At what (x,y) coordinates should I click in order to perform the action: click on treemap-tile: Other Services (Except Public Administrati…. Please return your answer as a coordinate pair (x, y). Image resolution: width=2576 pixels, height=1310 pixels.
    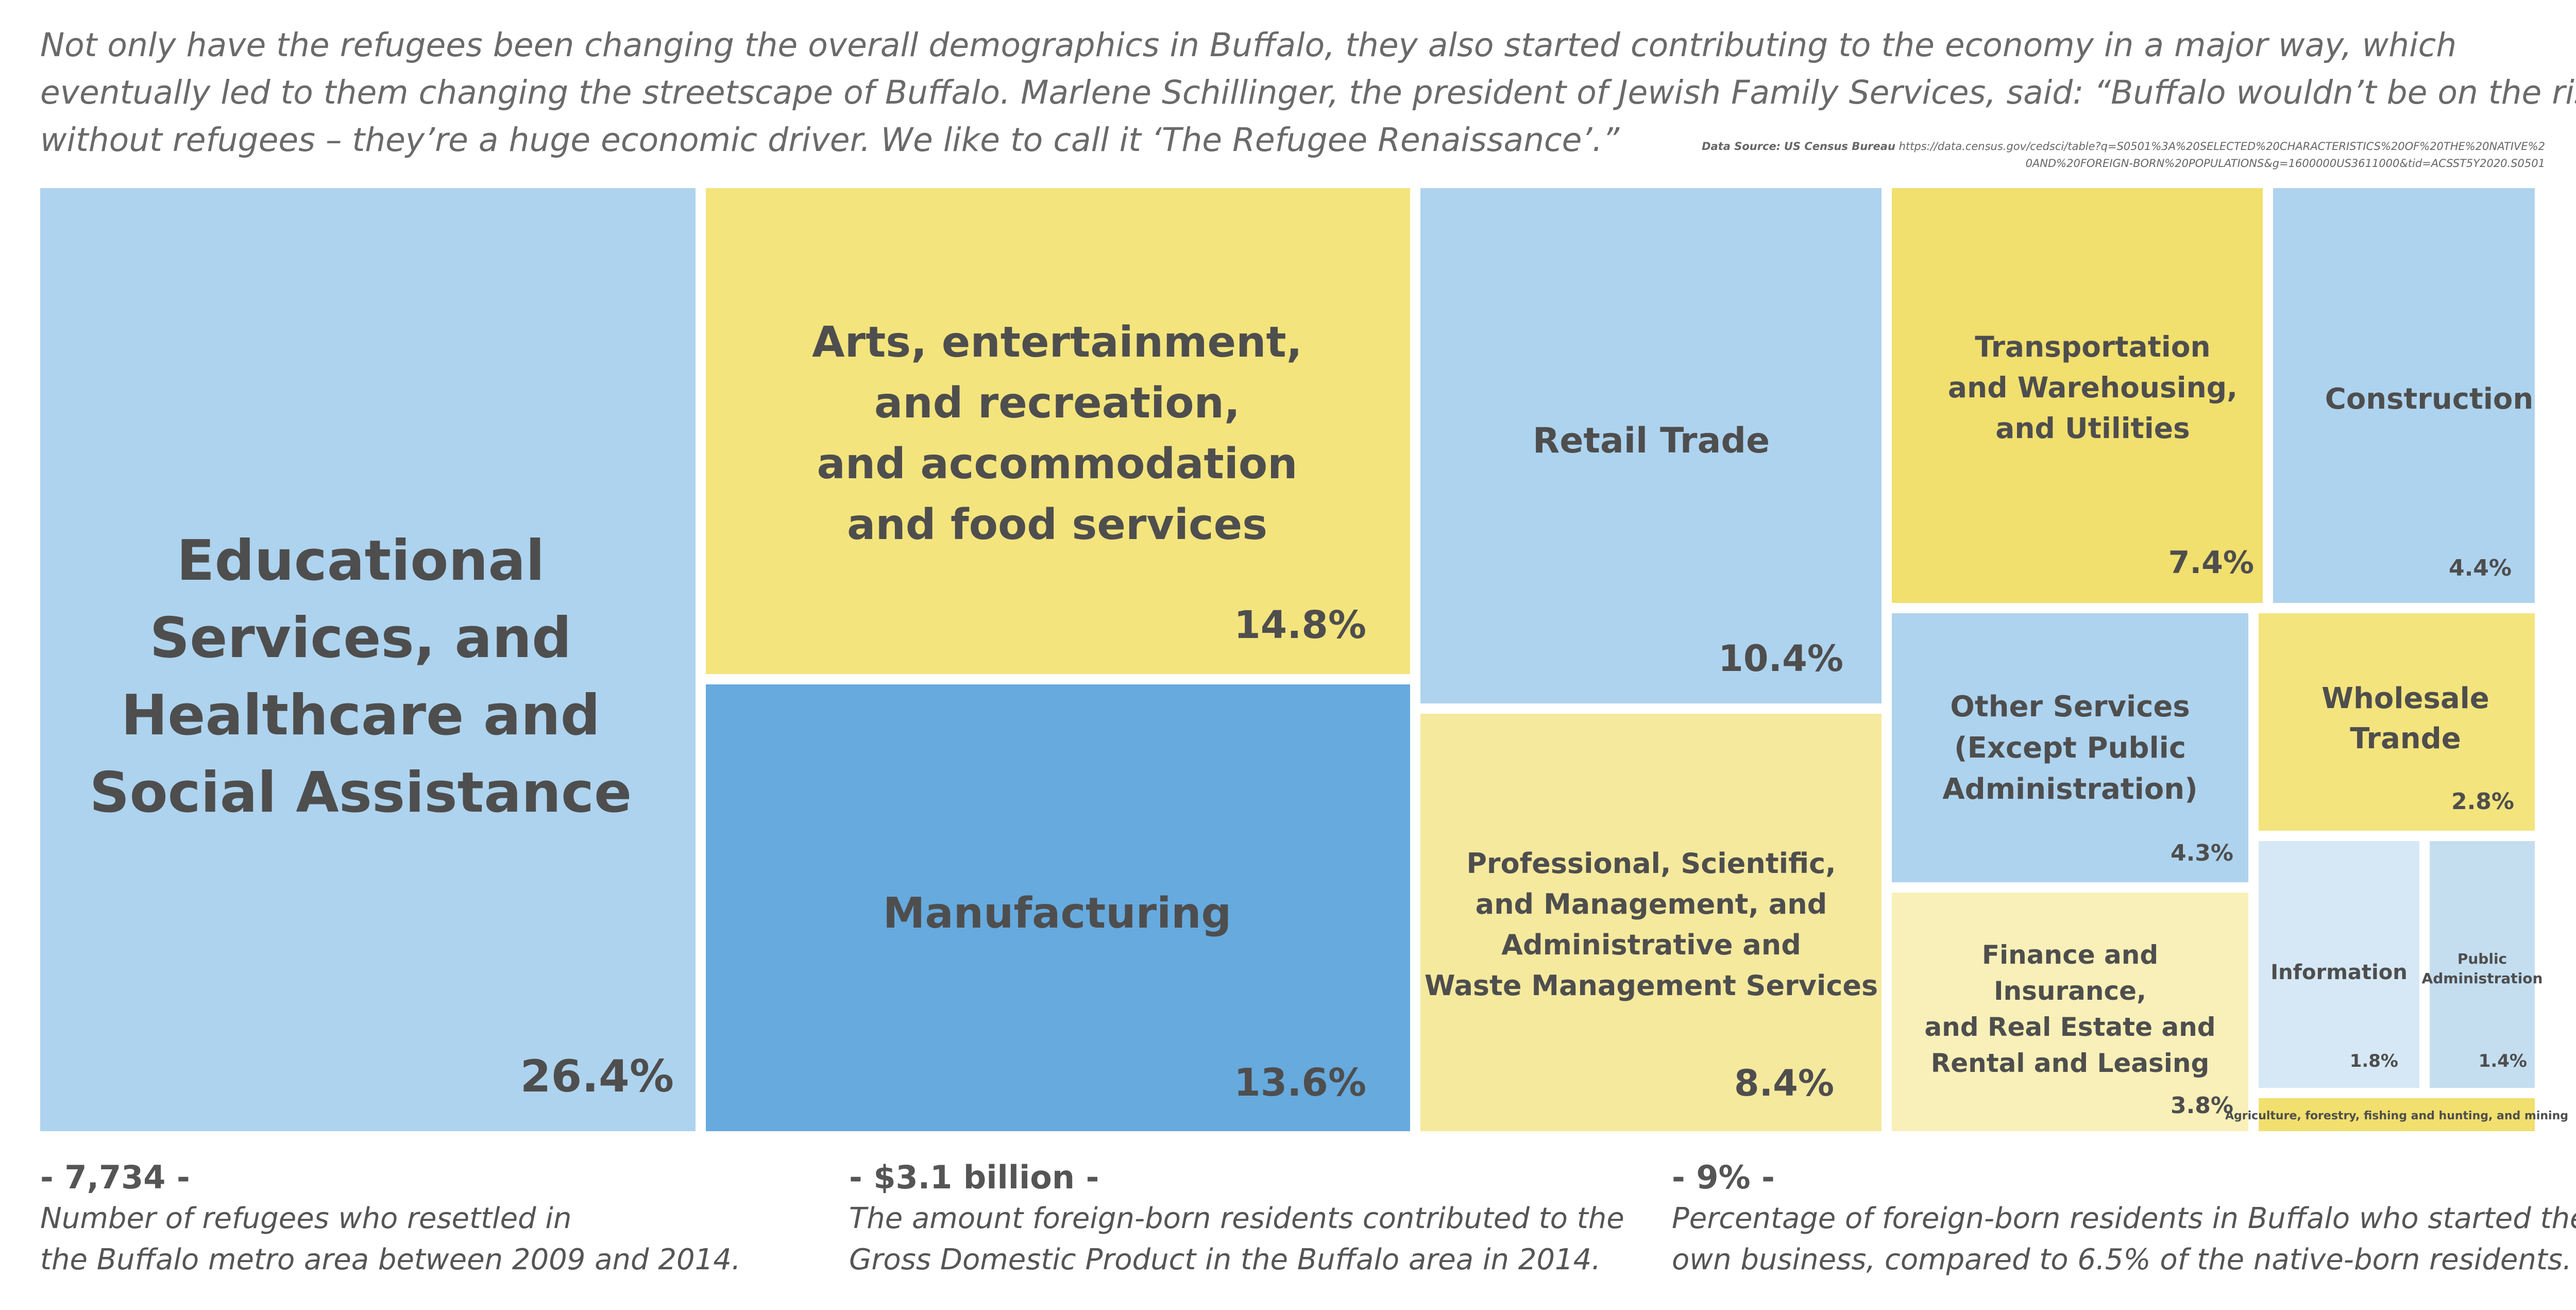
    Looking at the image, I should click on (2070, 747).